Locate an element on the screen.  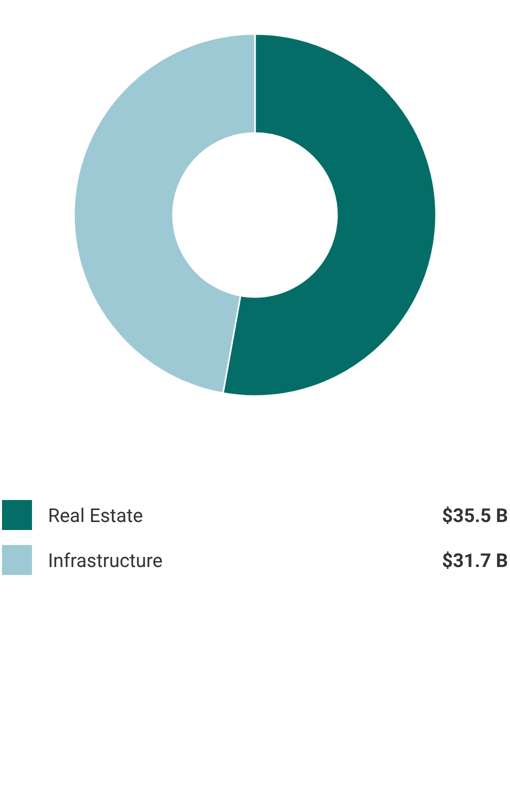
legend-label: Infrastructure is located at coordinates (105, 560).